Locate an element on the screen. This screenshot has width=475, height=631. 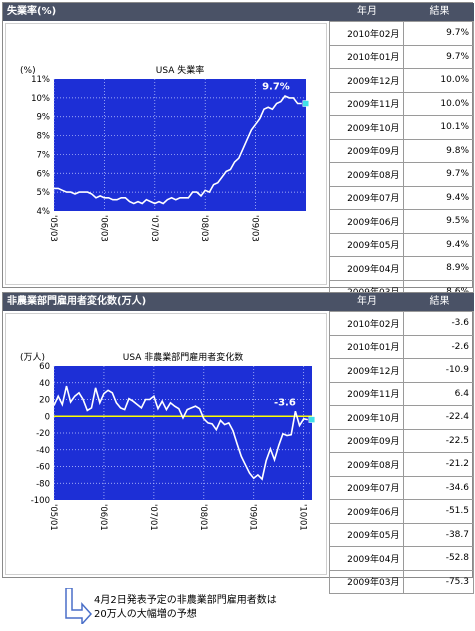
row-date: 2009年08月 is located at coordinates (366, 464).